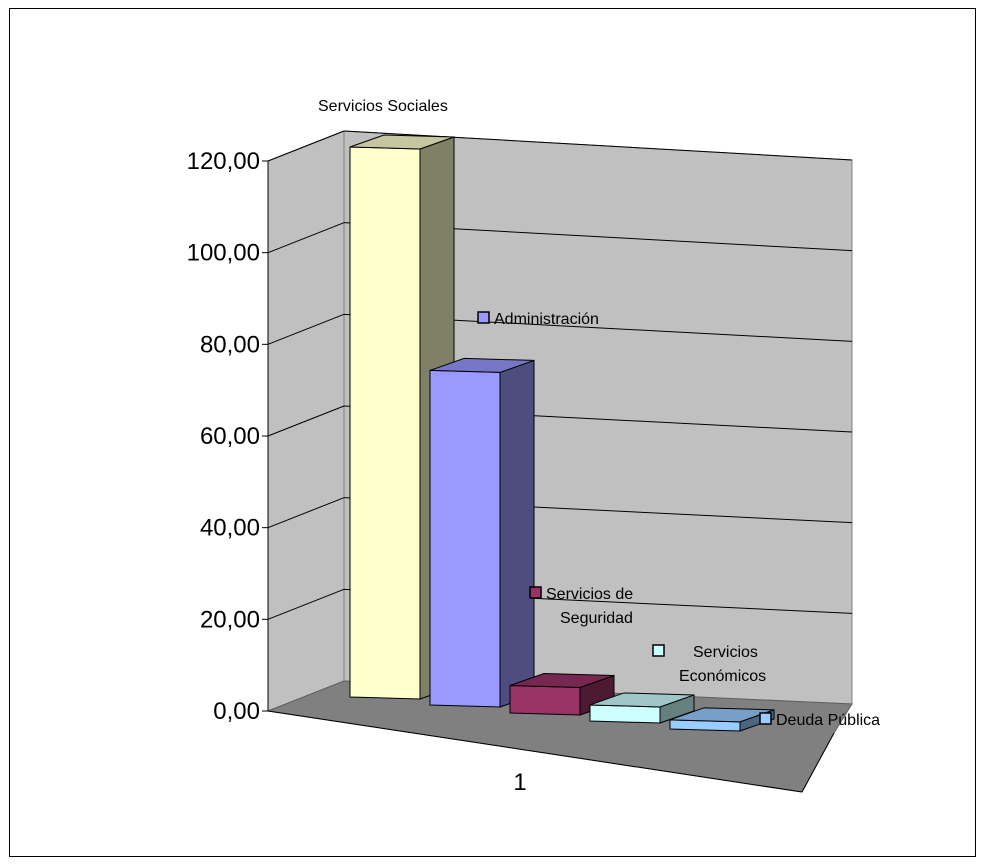 This screenshot has width=982, height=864. I want to click on data-label-1: Servicios Sociales, so click(383, 106).